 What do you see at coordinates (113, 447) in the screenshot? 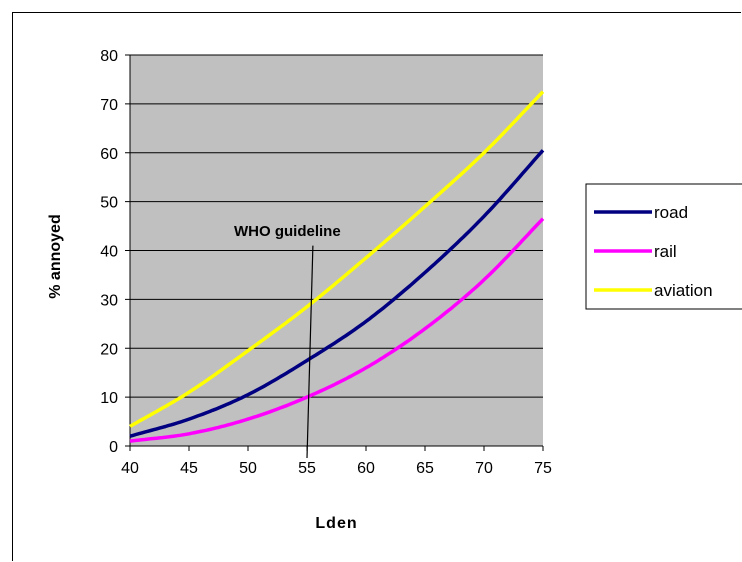
I see `y-tick-label: 0` at bounding box center [113, 447].